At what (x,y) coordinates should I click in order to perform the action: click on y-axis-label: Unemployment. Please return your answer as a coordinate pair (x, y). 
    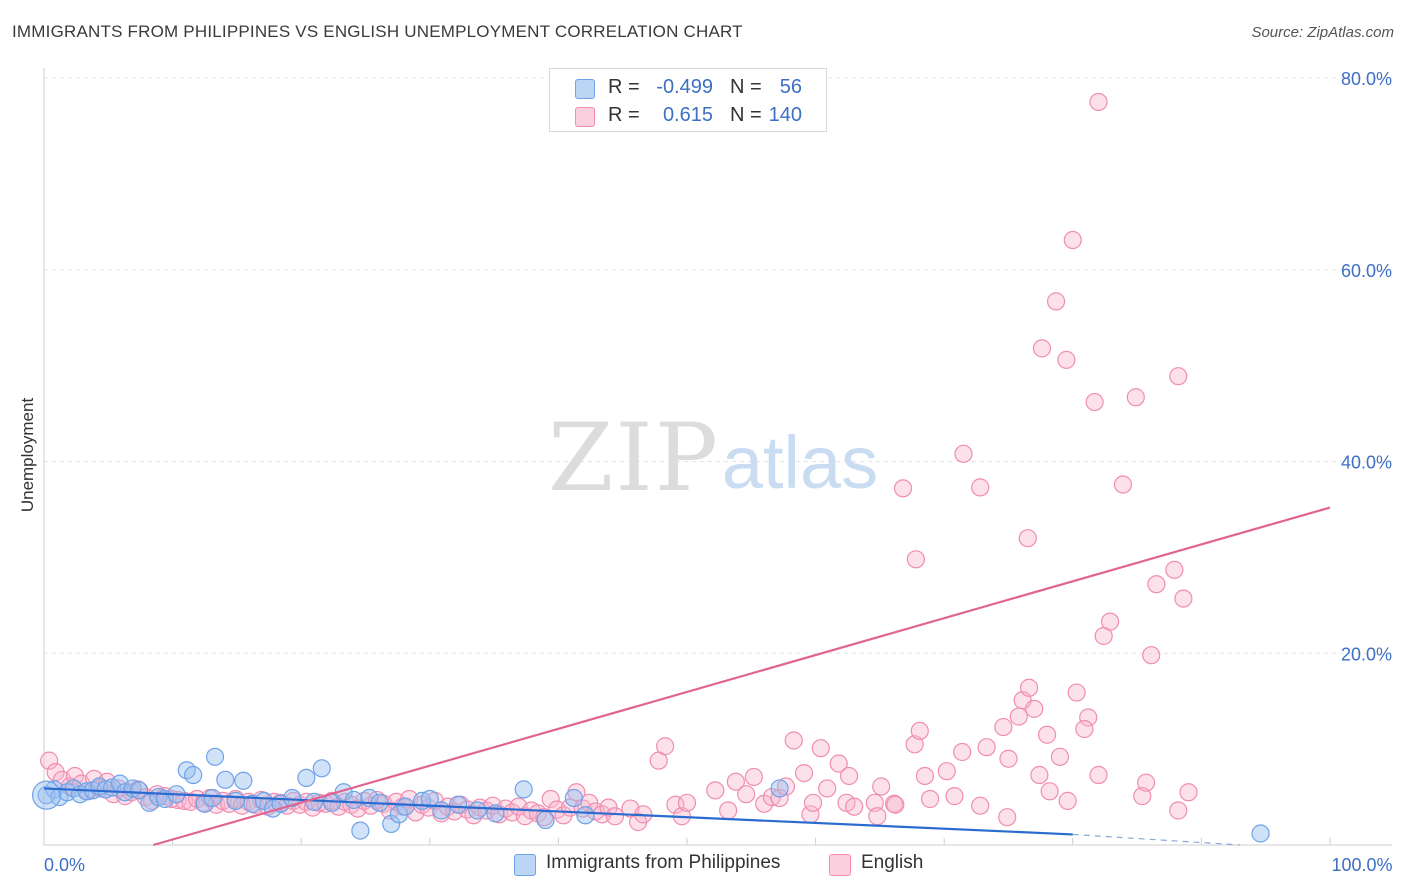
    Looking at the image, I should click on (27, 455).